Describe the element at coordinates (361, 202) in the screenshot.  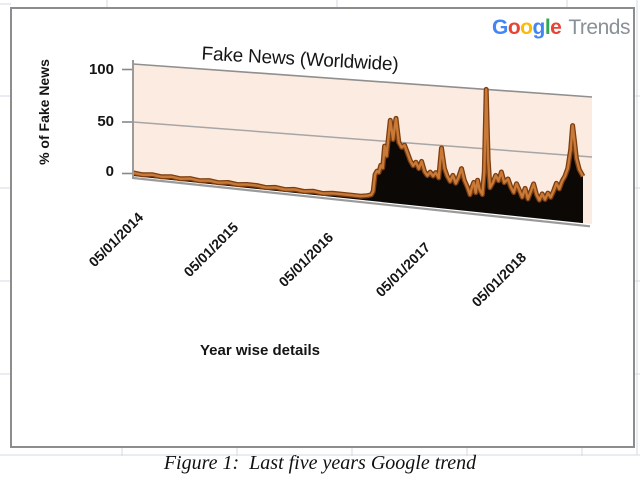
I see `baseline-shadow` at that location.